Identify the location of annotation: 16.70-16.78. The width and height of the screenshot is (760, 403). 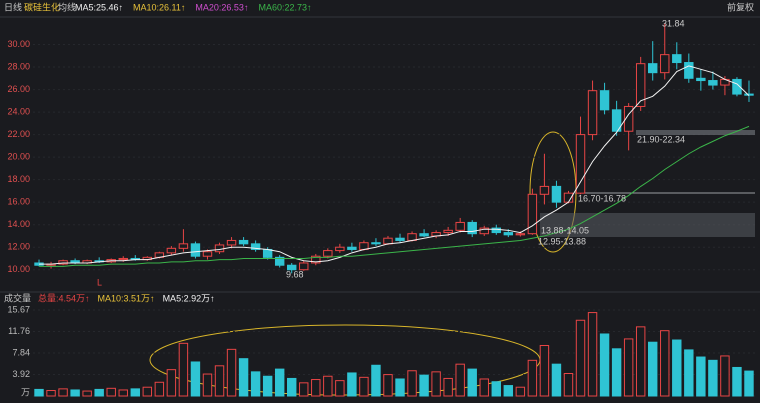
(602, 198).